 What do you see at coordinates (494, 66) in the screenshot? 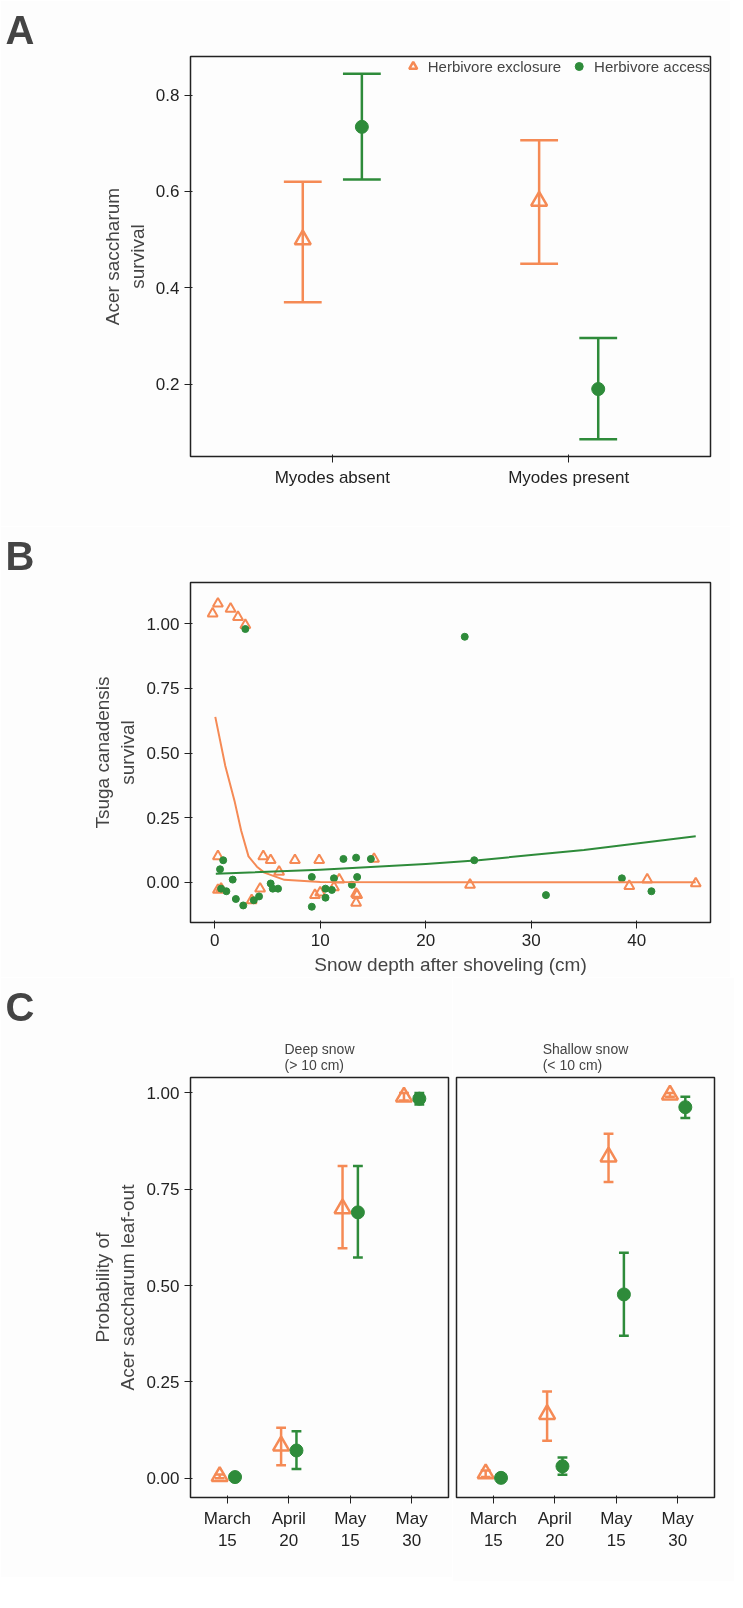
I see `legend-label: Herbivore exclosure` at bounding box center [494, 66].